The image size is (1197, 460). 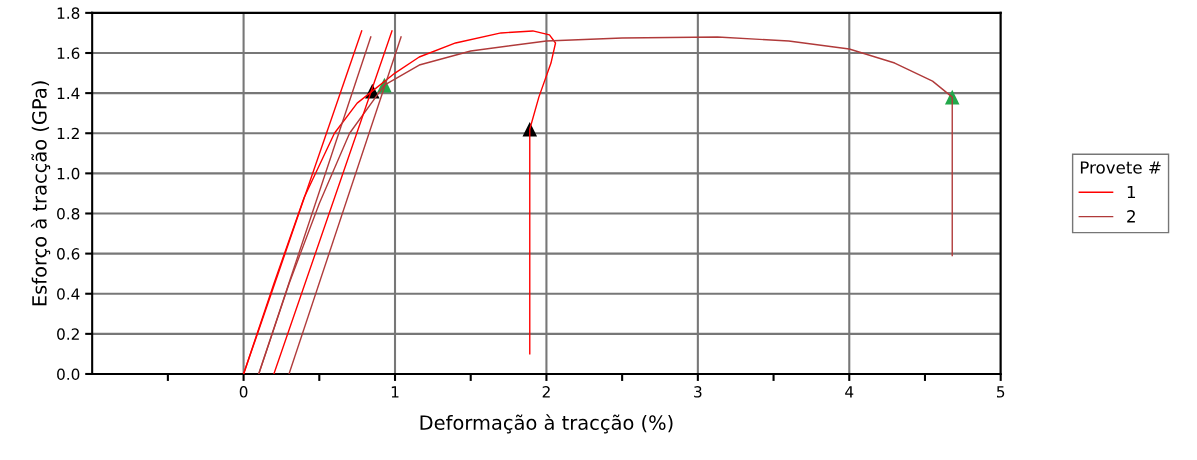 I want to click on y-tick-label: 0.0, so click(x=68, y=374).